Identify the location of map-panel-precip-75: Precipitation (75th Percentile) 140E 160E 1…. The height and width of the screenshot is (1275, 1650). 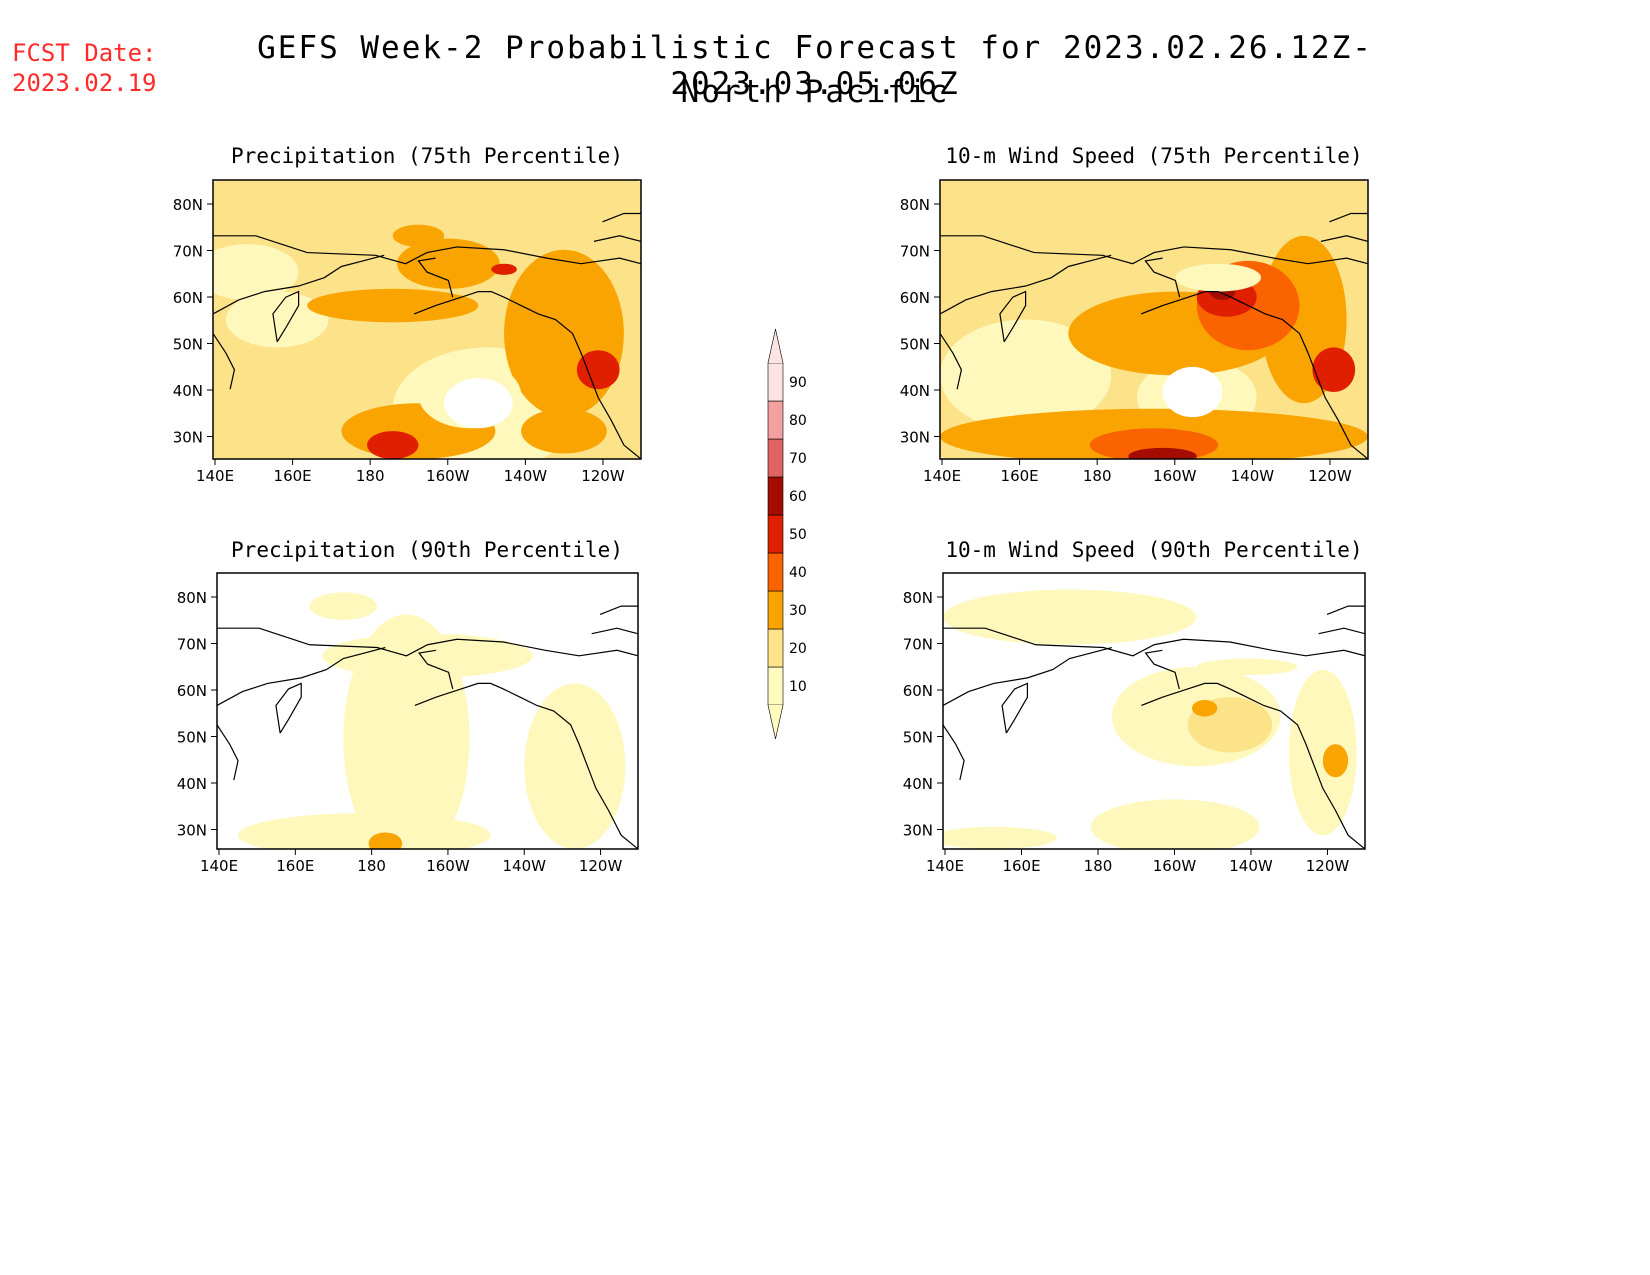
(407, 314).